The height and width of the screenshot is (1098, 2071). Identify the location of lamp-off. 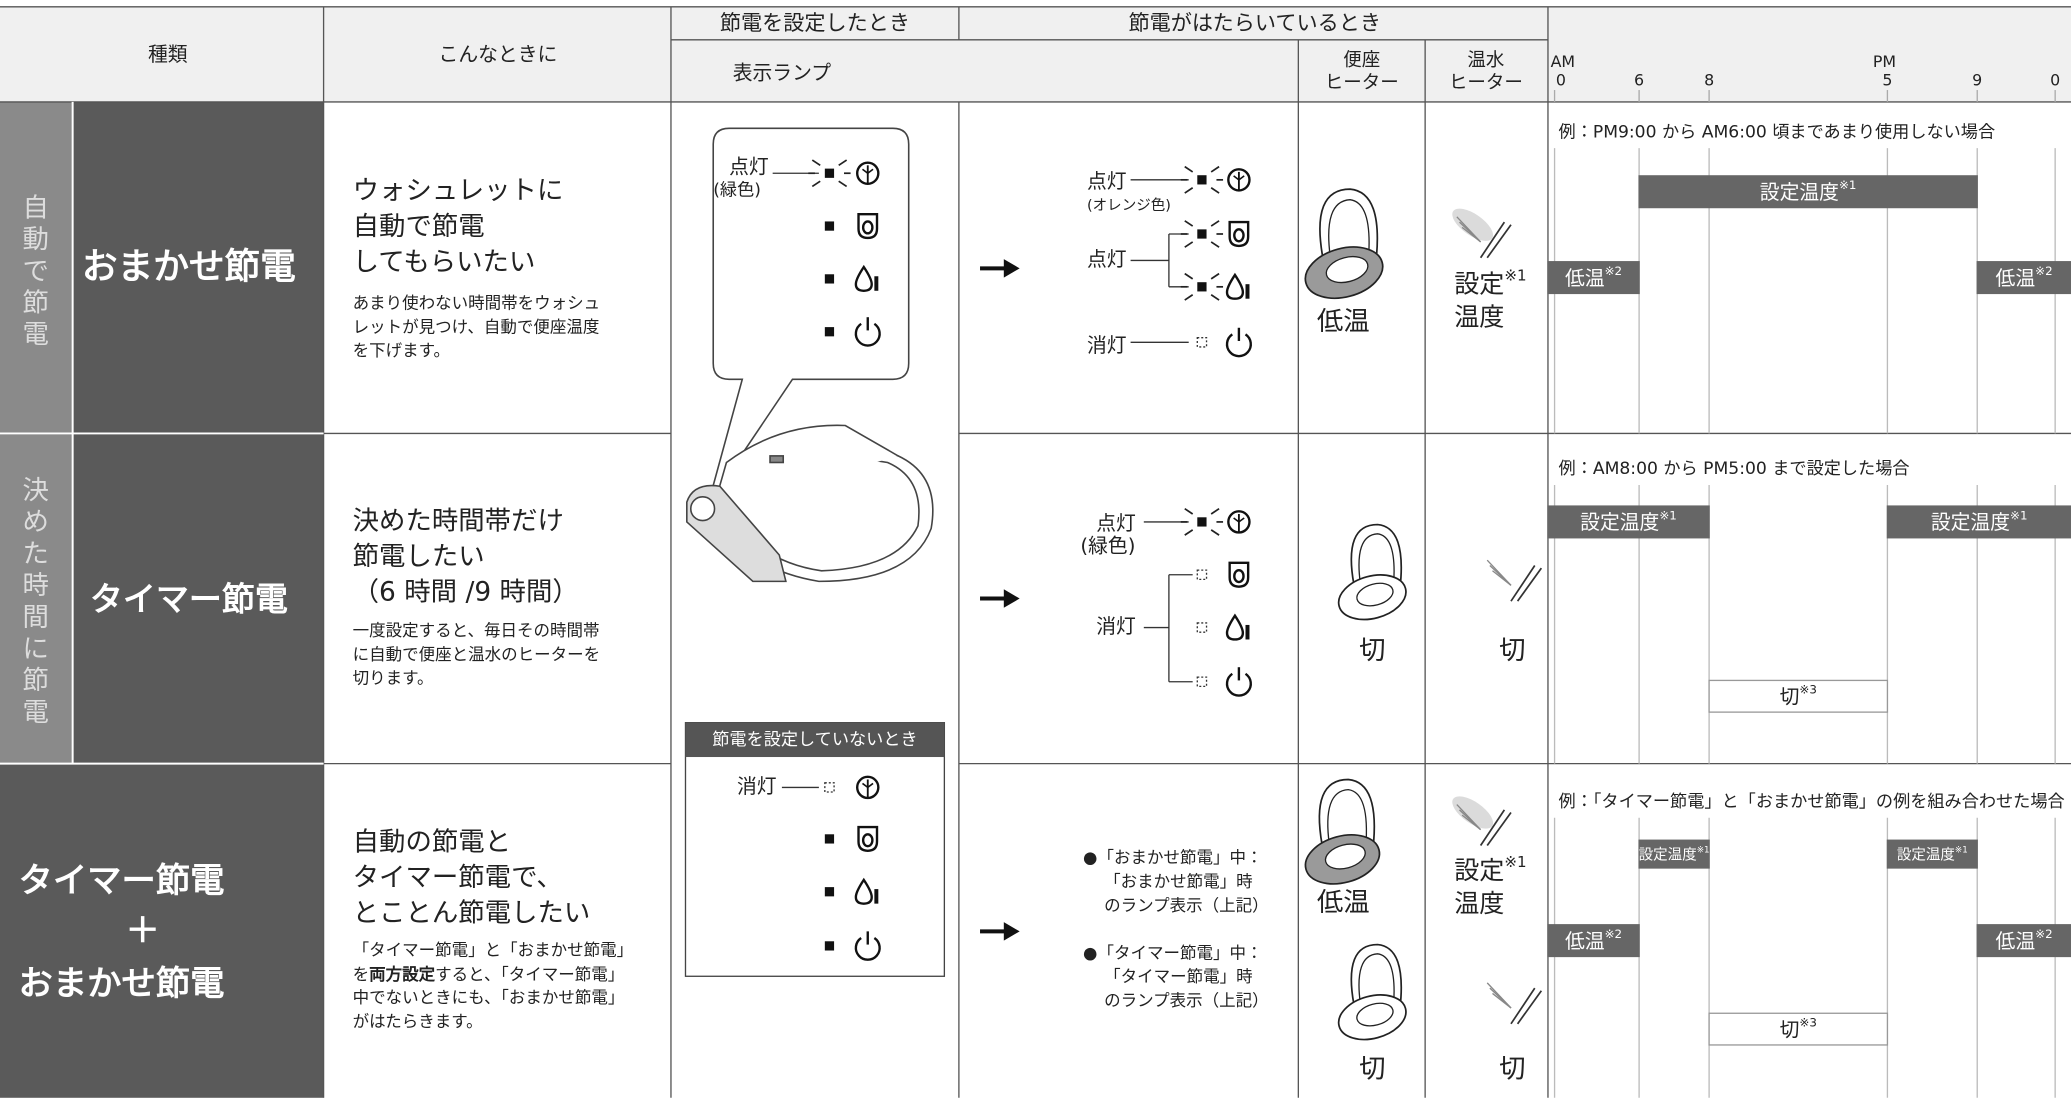
(1202, 682).